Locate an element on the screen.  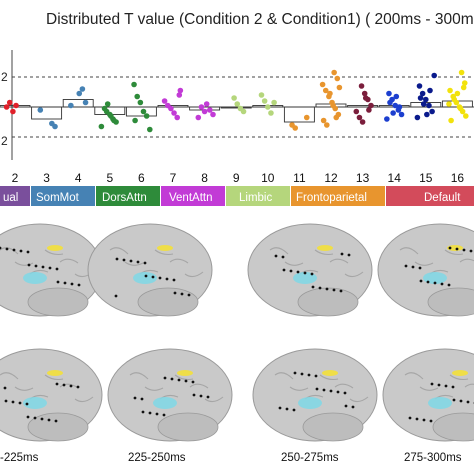
network-label-visual: ual is located at coordinates (10, 198).